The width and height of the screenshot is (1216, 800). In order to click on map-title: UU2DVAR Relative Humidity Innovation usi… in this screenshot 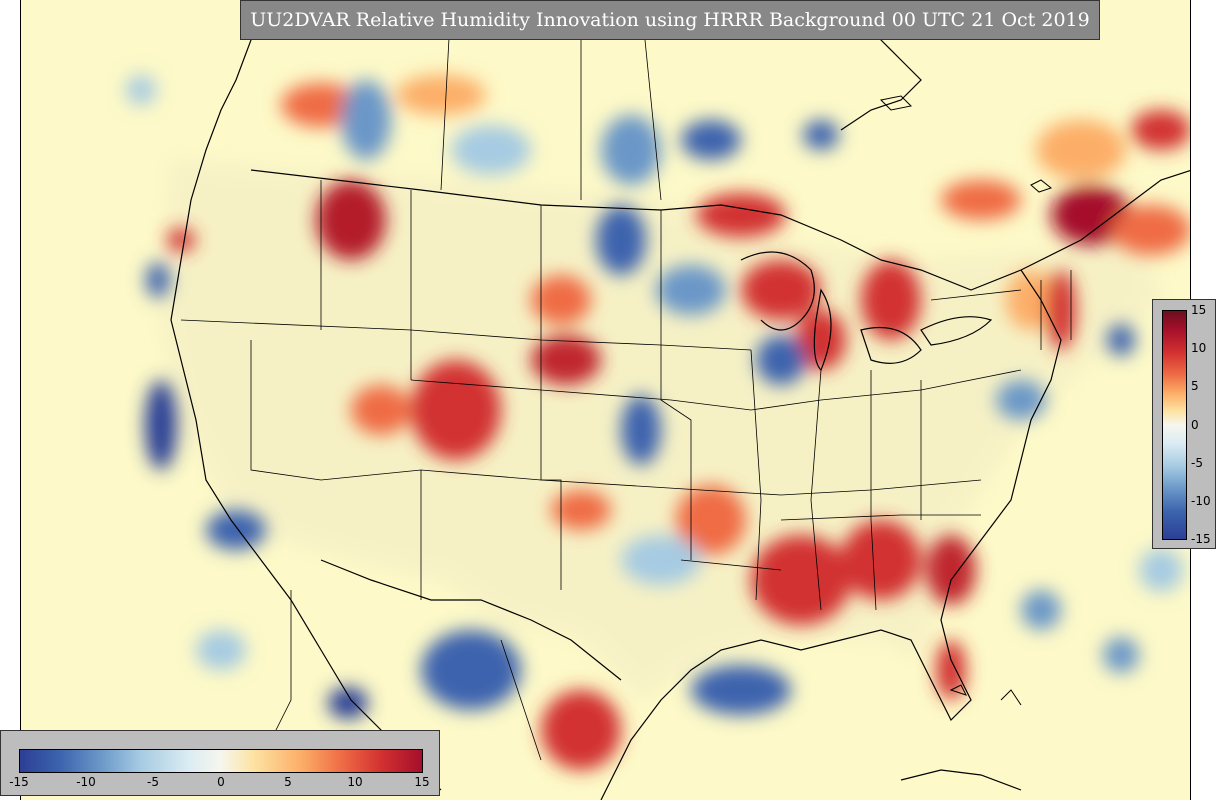, I will do `click(670, 20)`.